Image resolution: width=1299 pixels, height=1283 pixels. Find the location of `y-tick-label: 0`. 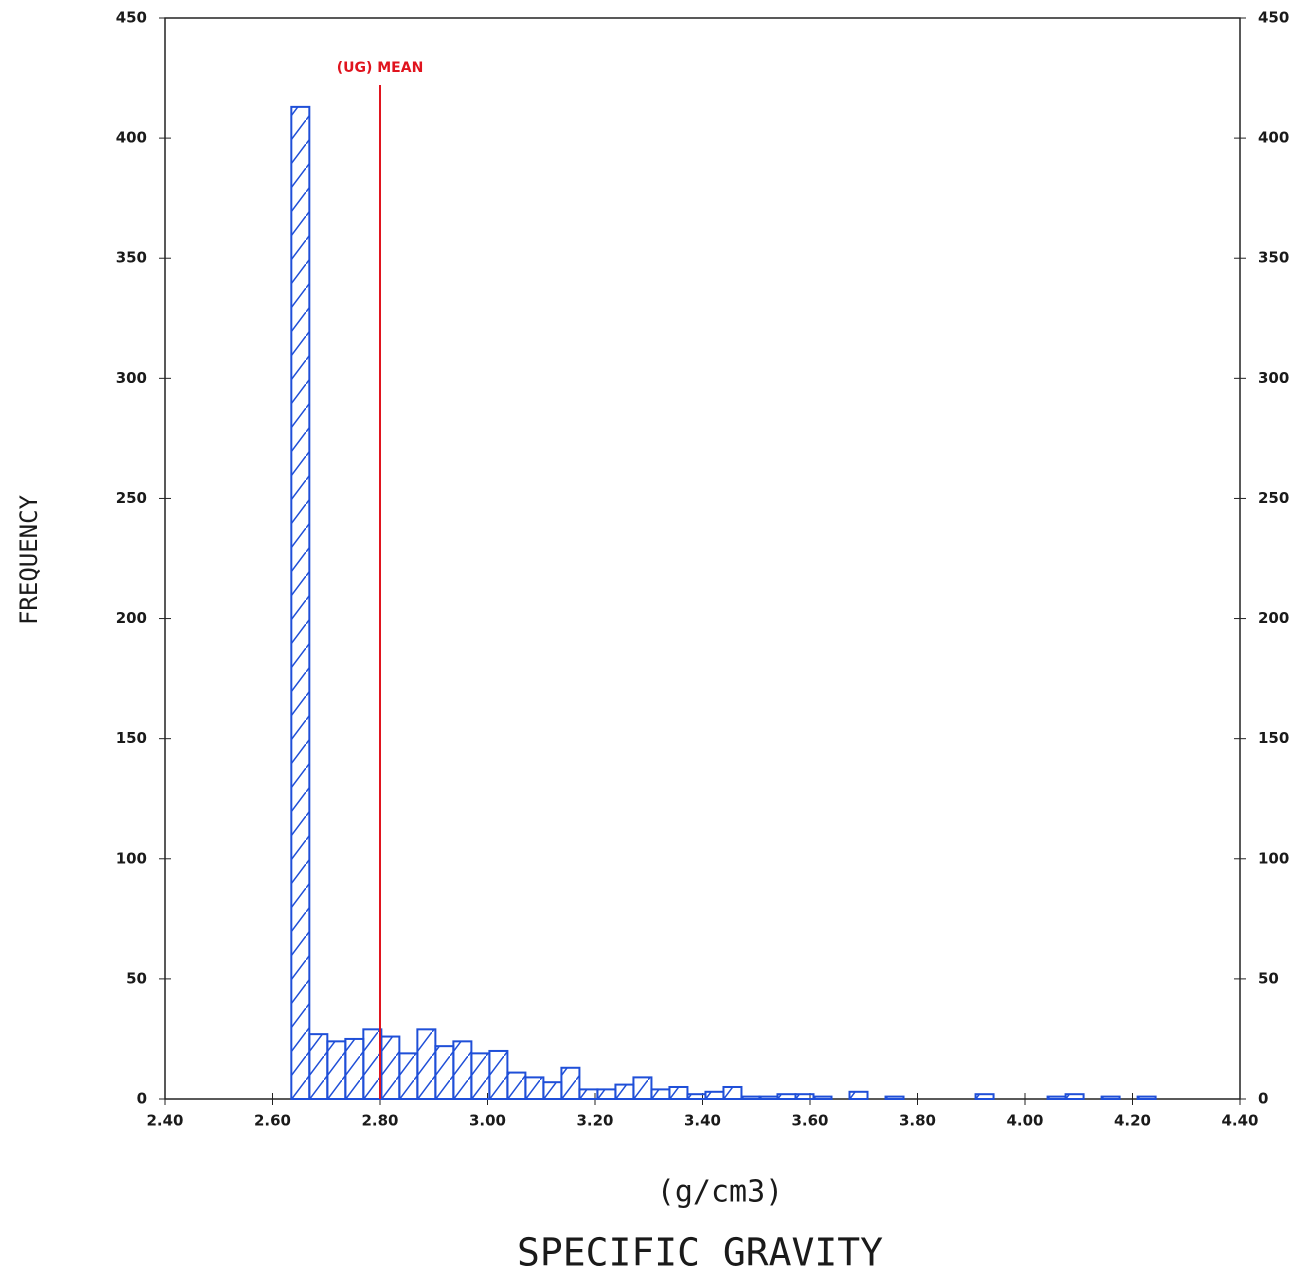

y-tick-label: 0 is located at coordinates (142, 1099).